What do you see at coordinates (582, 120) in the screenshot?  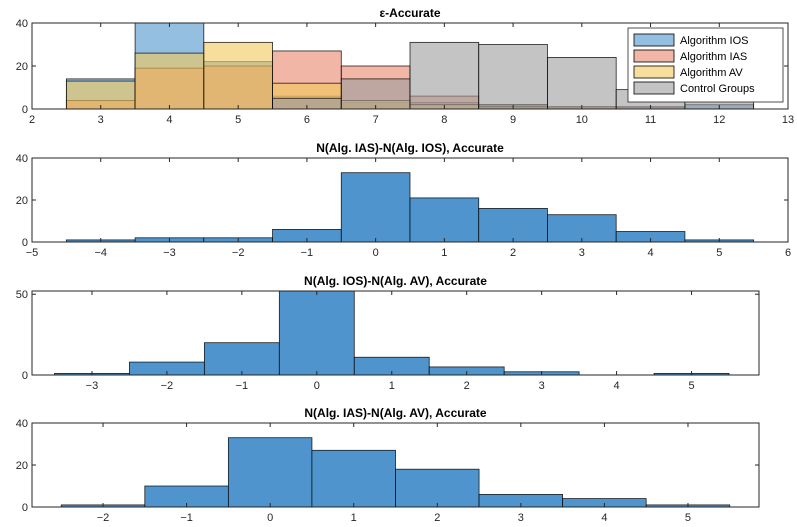 I see `x-tick-label: 10` at bounding box center [582, 120].